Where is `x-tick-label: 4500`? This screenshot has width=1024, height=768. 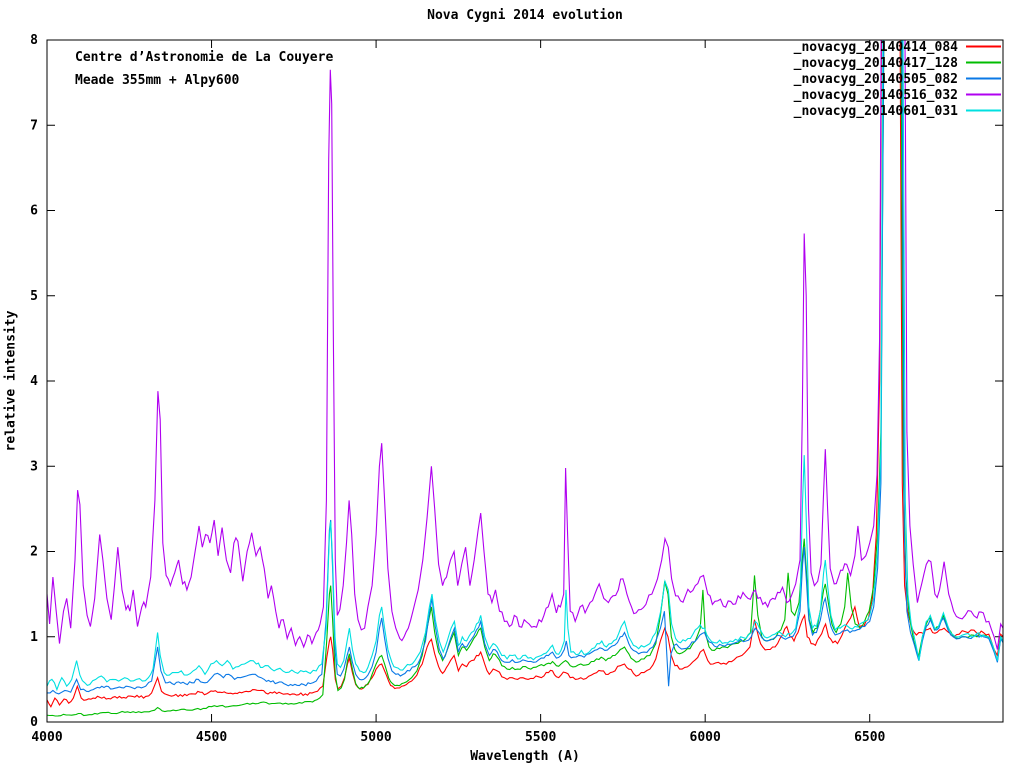 x-tick-label: 4500 is located at coordinates (211, 737).